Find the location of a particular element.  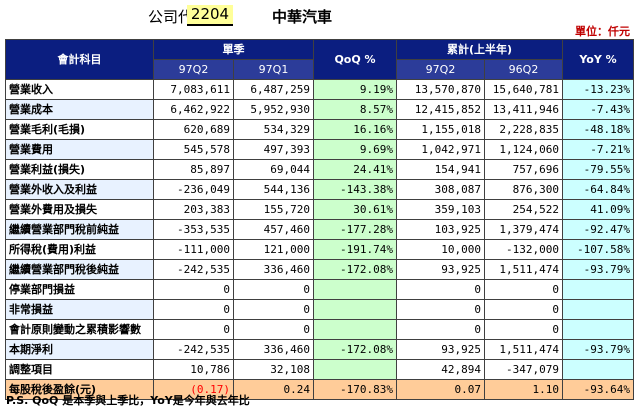

c-cur-cell: 1,155,018 is located at coordinates (440, 129).